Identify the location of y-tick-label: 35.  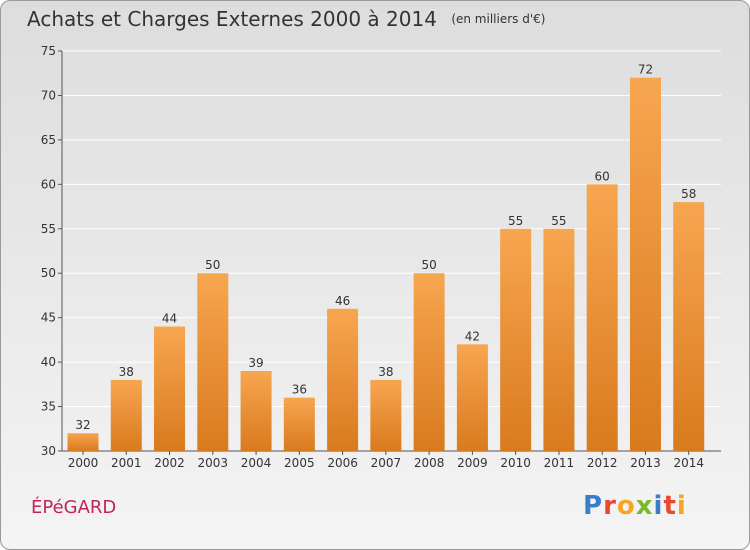
(48, 407).